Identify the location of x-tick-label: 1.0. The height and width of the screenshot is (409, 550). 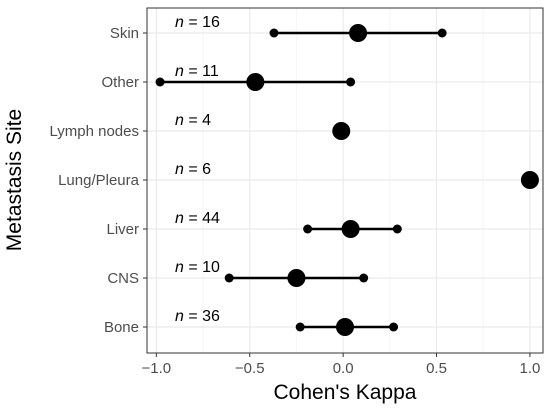
(529, 368).